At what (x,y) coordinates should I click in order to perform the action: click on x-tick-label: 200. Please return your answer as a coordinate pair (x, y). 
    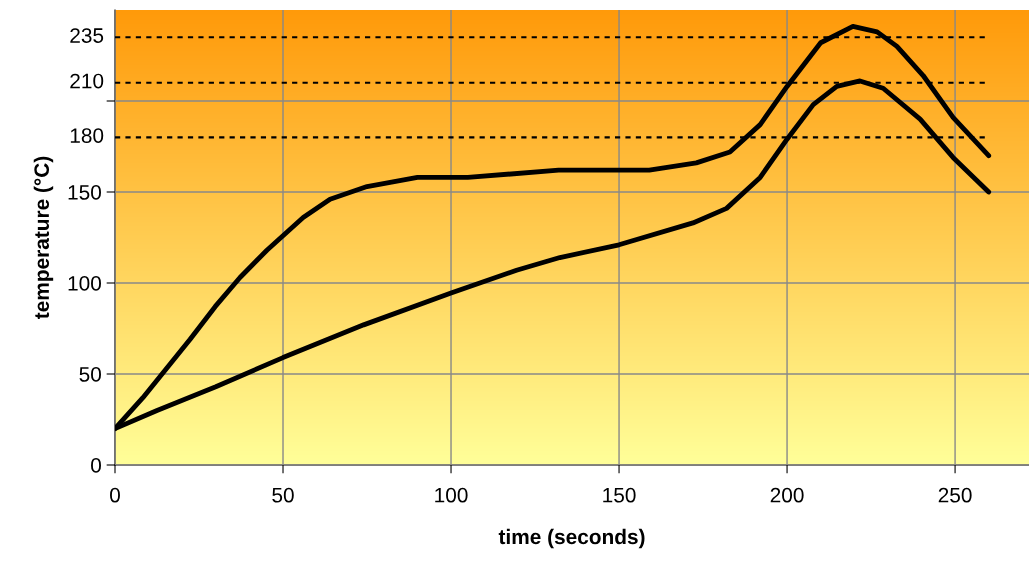
    Looking at the image, I should click on (787, 495).